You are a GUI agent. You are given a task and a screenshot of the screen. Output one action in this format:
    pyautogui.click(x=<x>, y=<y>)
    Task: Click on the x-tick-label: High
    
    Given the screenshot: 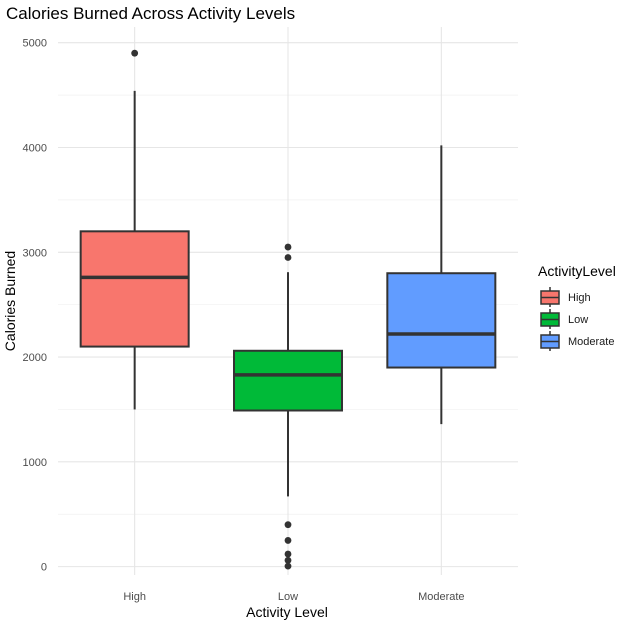 What is the action you would take?
    pyautogui.click(x=134, y=597)
    